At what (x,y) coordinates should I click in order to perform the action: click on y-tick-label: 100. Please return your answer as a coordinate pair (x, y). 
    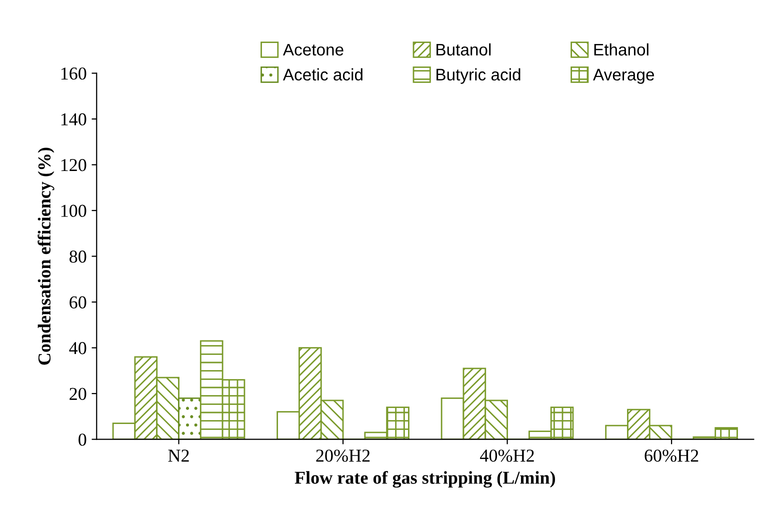
    Looking at the image, I should click on (73, 210).